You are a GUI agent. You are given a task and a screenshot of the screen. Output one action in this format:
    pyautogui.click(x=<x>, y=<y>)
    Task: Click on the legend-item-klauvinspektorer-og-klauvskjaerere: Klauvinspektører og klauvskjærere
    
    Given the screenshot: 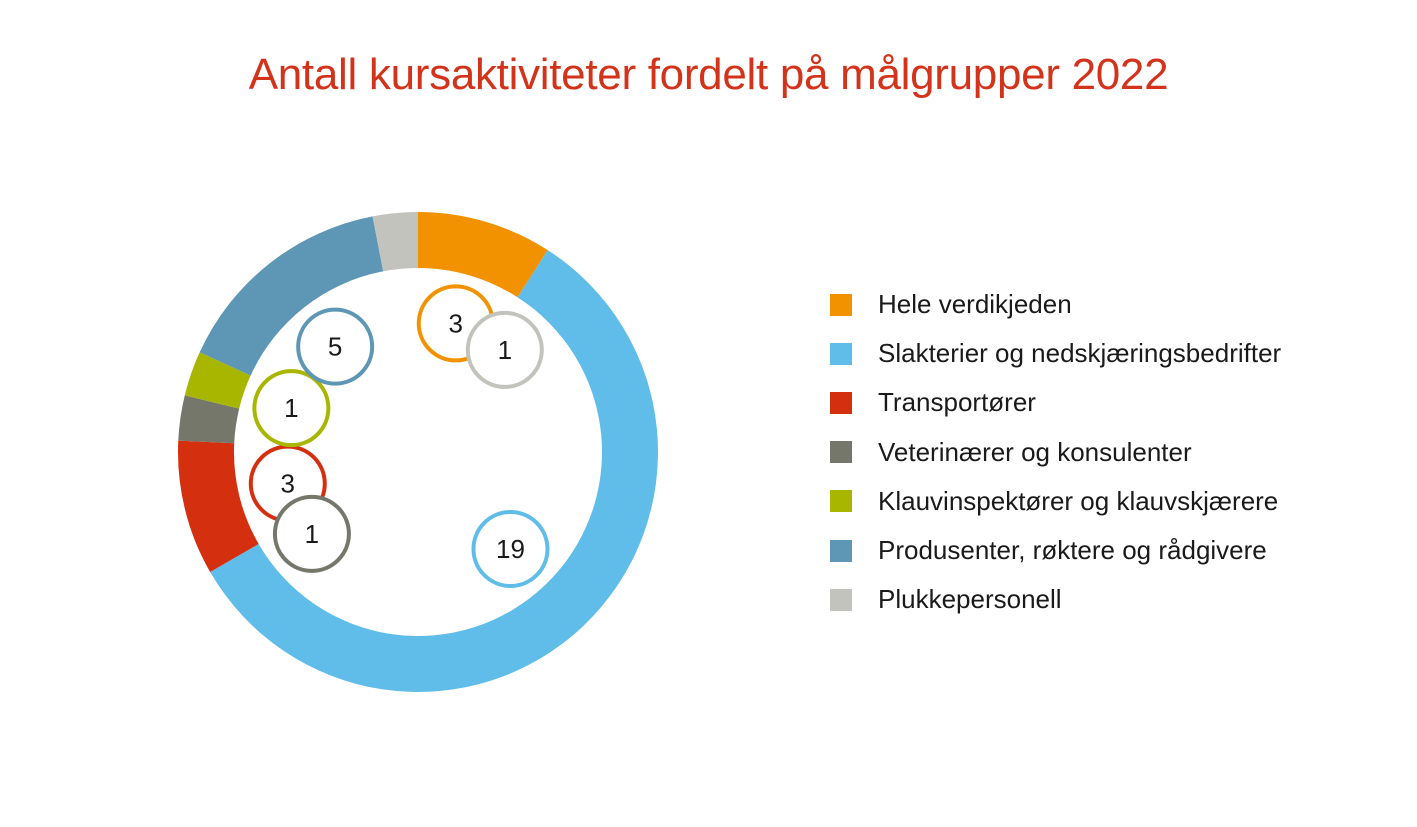 What is the action you would take?
    pyautogui.click(x=1055, y=501)
    